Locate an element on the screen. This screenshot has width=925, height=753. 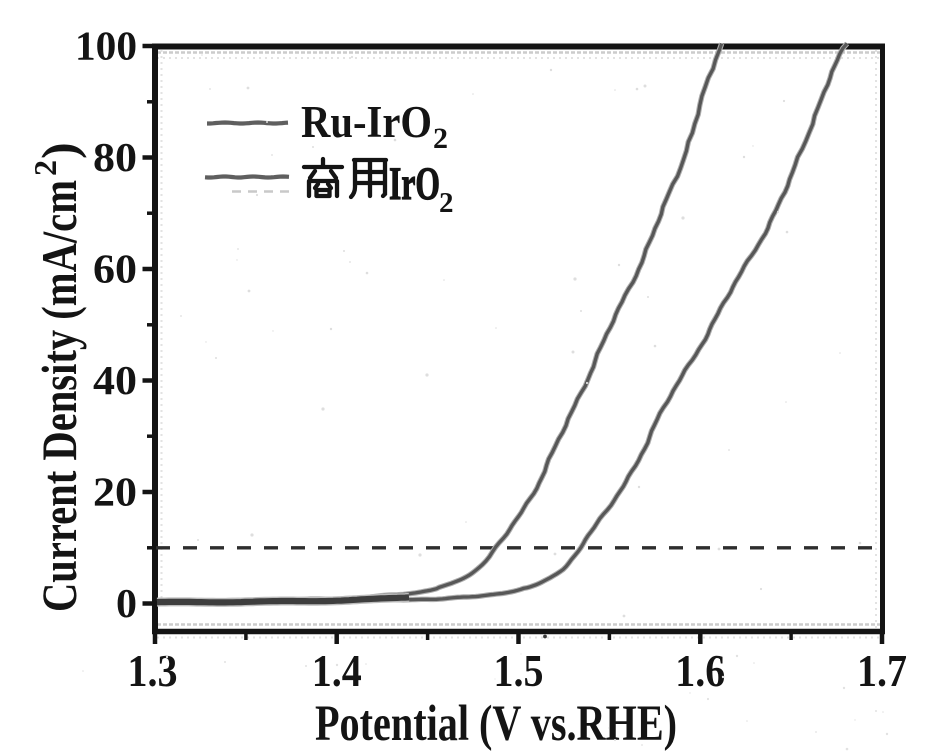
svg-text: 60 is located at coordinates (115, 269).